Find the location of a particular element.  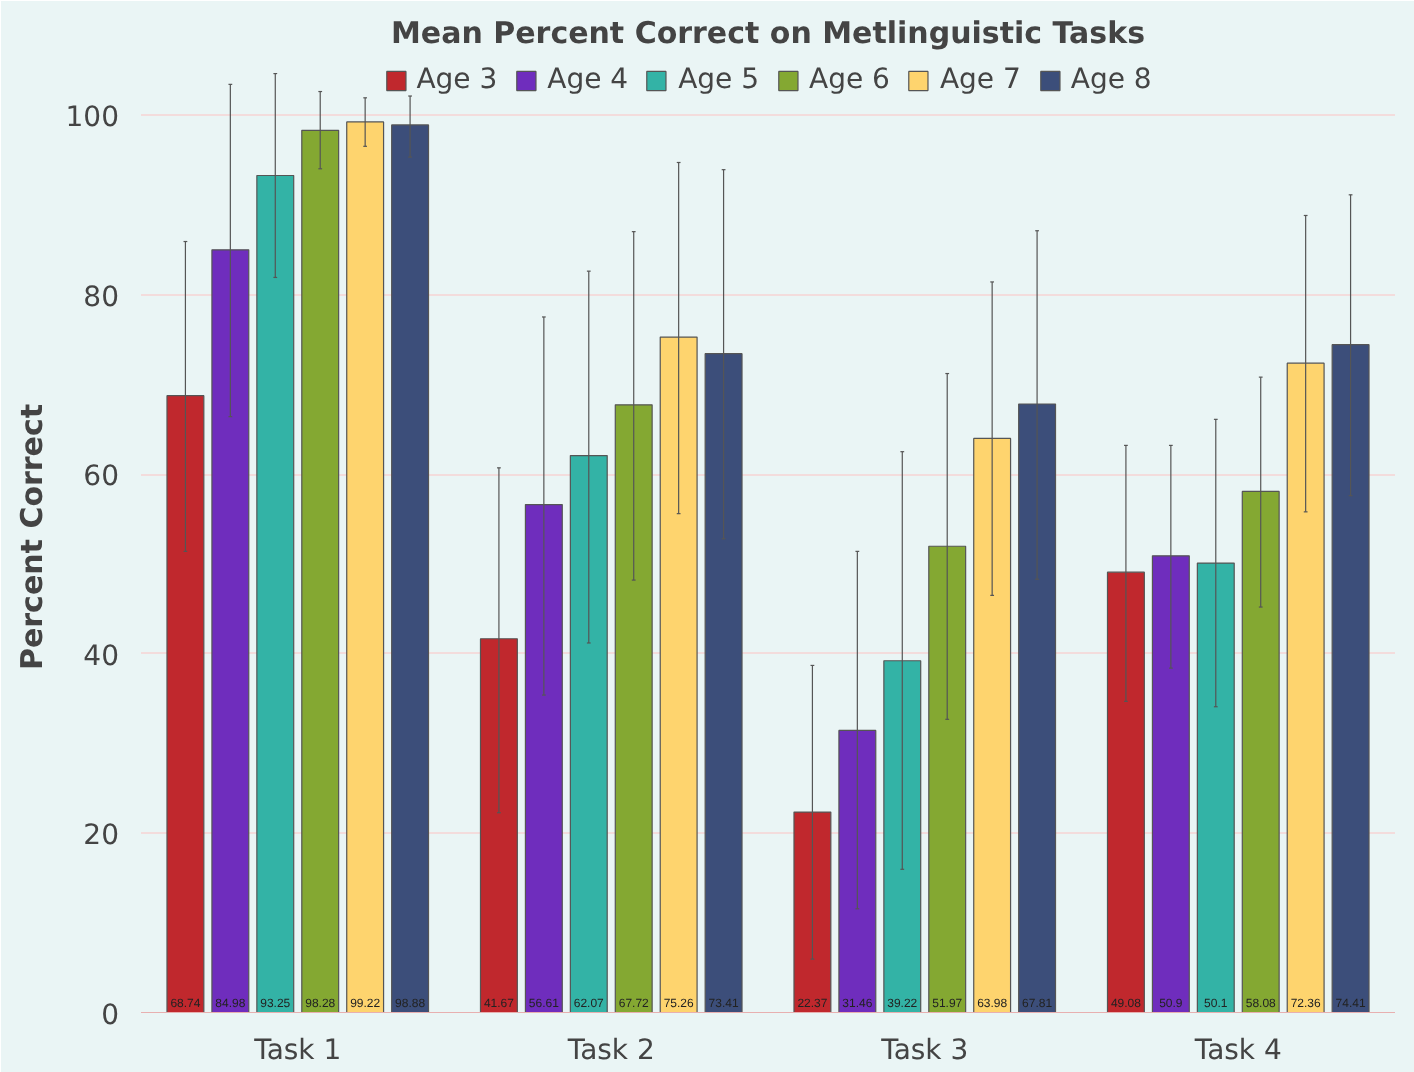

x-tick-label: Task 4 is located at coordinates (1237, 1051).